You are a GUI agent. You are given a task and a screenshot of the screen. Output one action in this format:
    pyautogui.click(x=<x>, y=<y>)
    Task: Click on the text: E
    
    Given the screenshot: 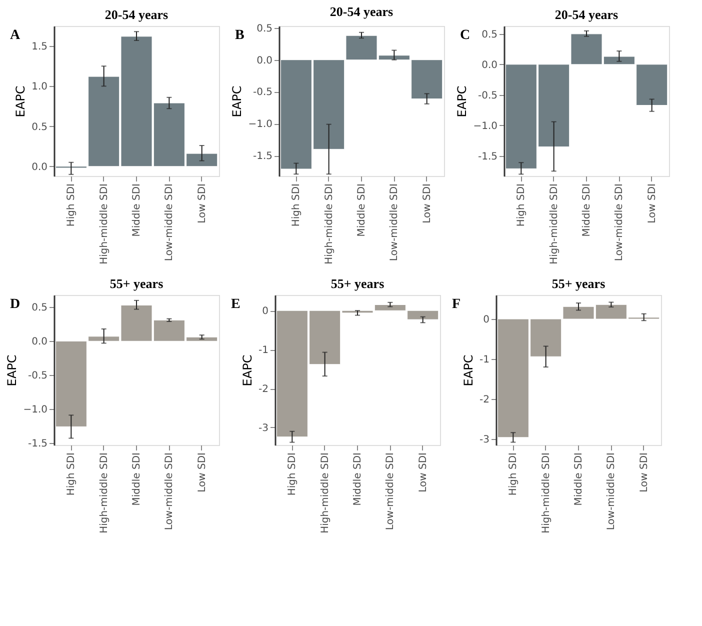 What is the action you would take?
    pyautogui.click(x=235, y=304)
    